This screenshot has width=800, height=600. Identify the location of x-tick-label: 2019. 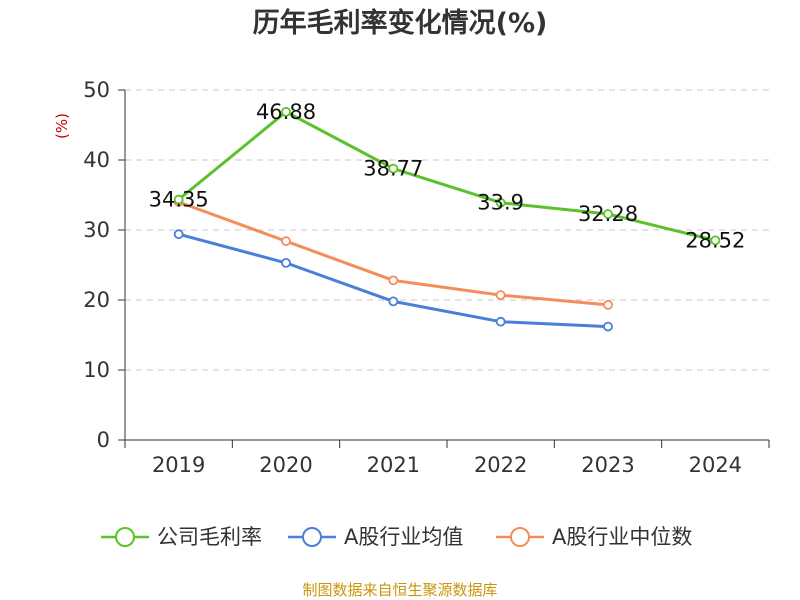
(178, 465).